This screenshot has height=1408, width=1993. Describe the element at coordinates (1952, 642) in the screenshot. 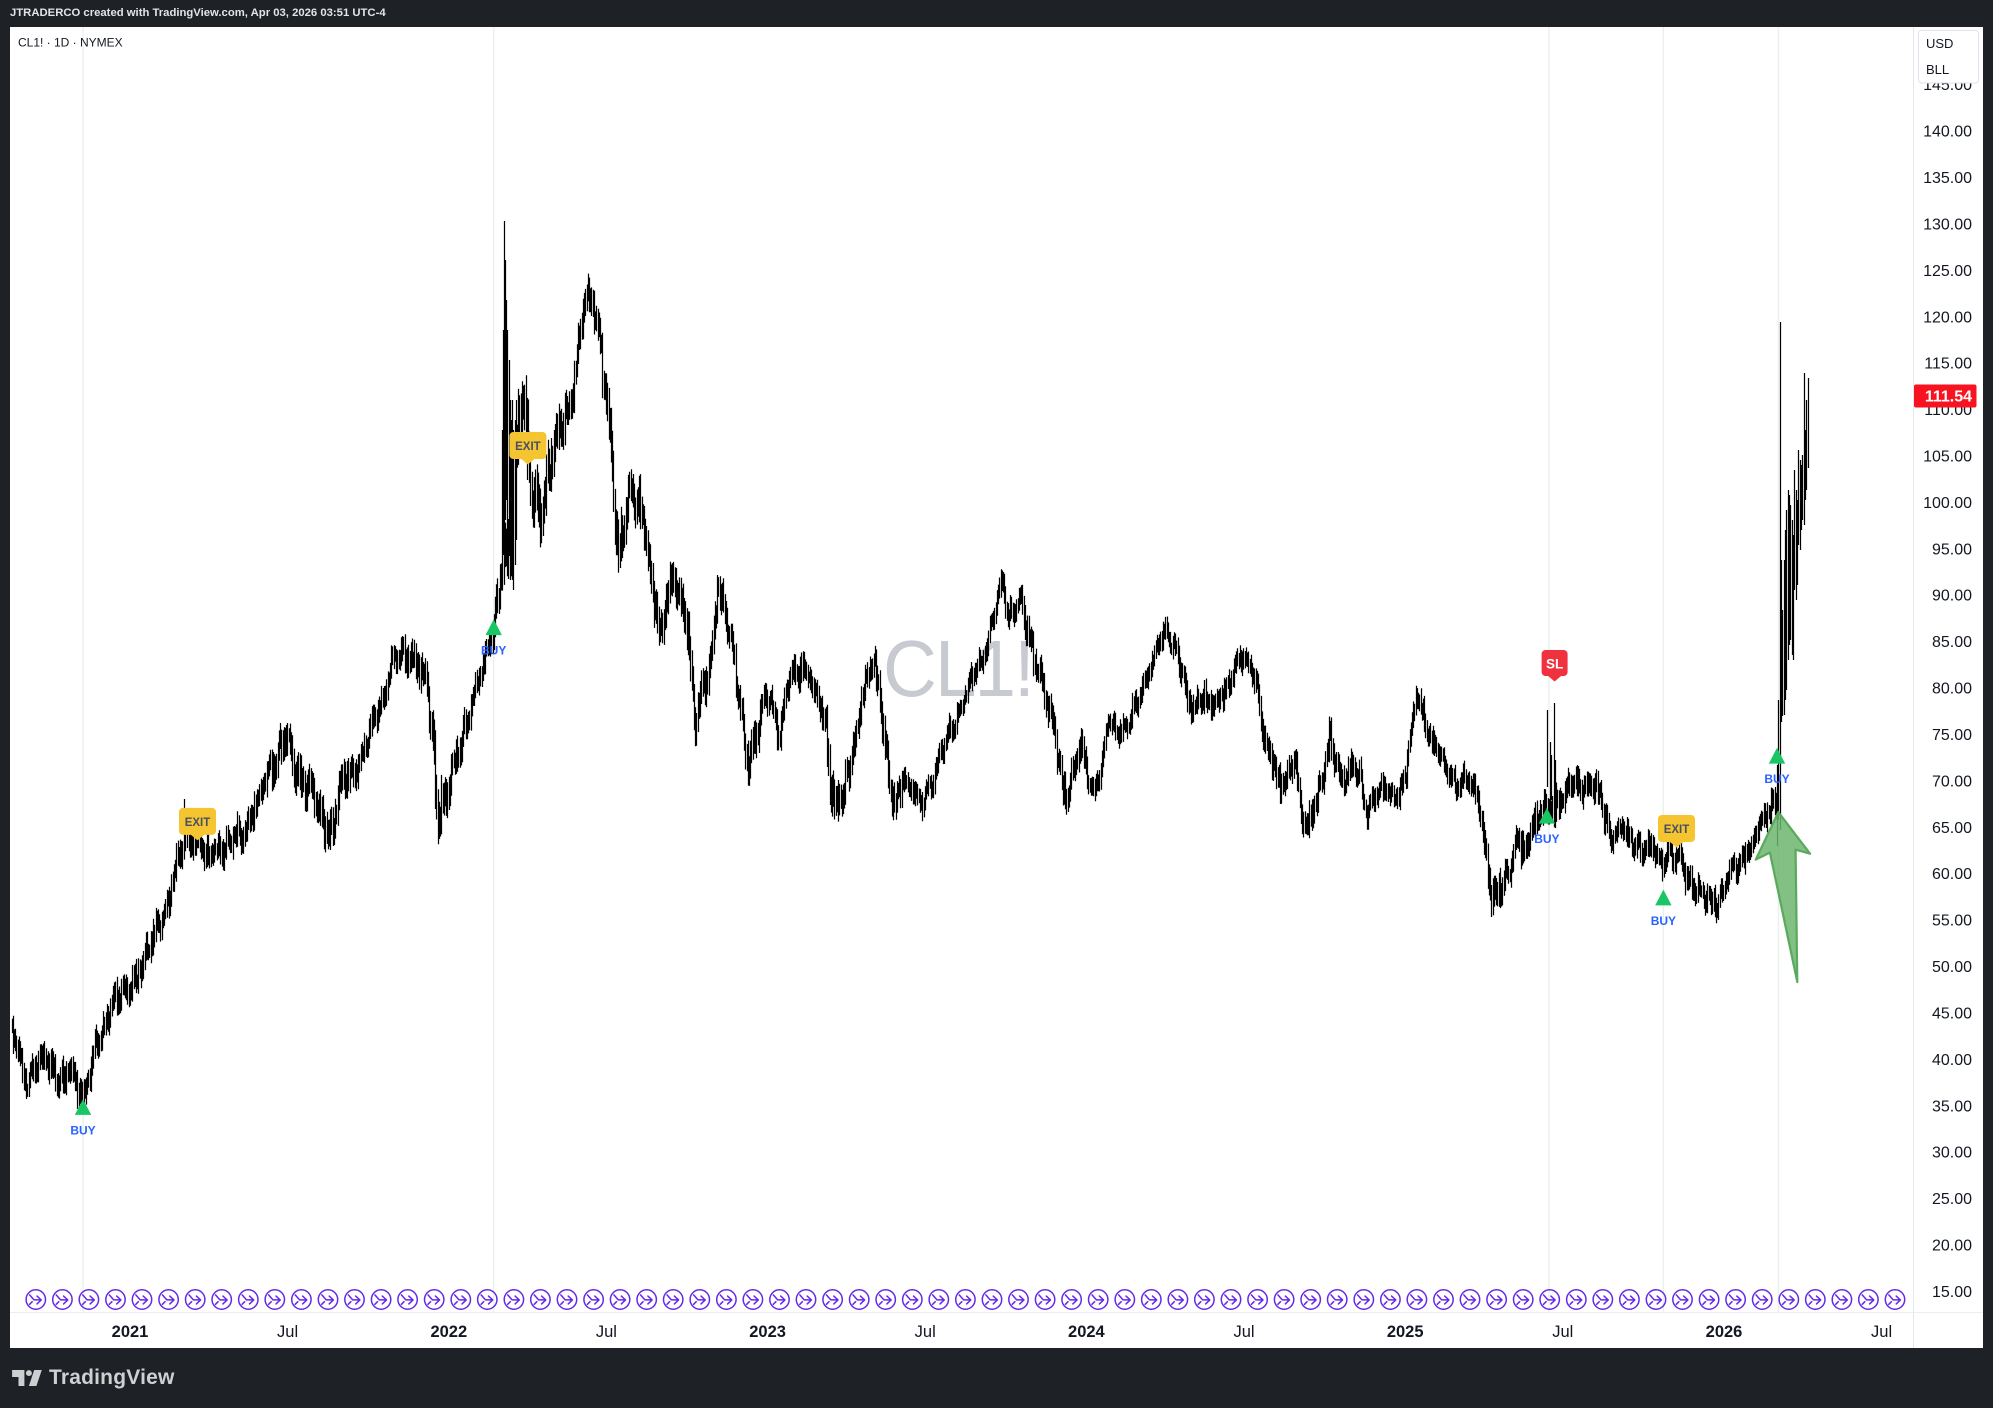

I see `svg-text: 85.00` at that location.